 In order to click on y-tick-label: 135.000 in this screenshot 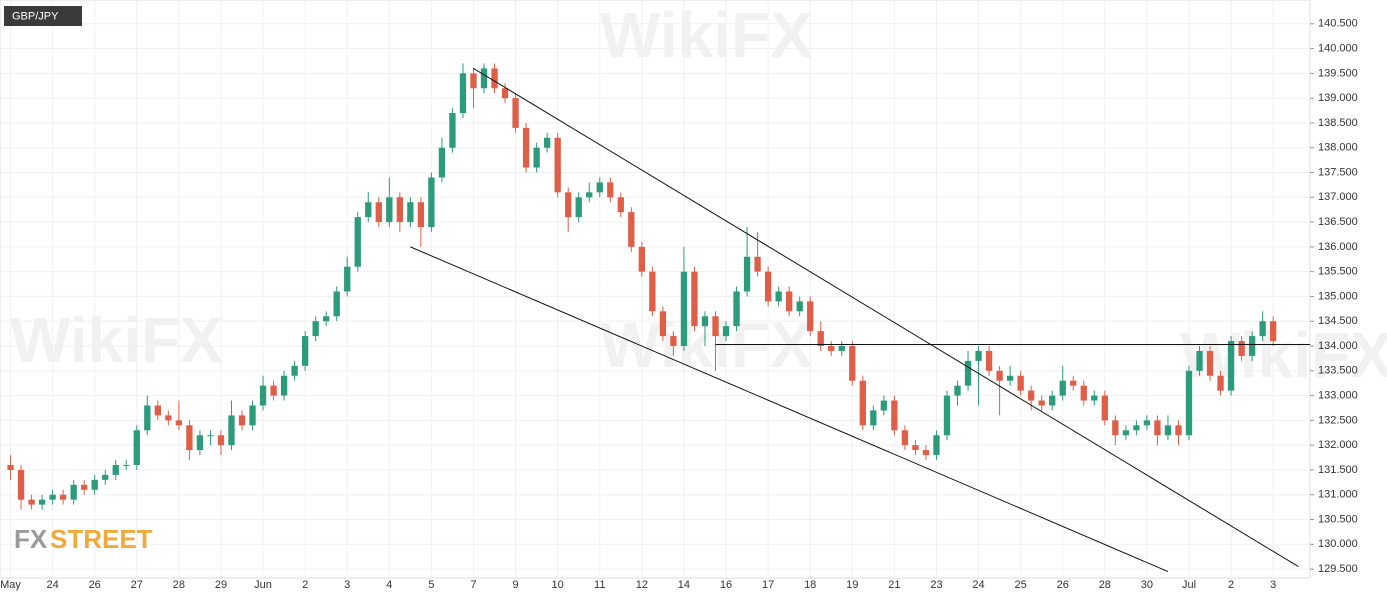, I will do `click(1338, 296)`.